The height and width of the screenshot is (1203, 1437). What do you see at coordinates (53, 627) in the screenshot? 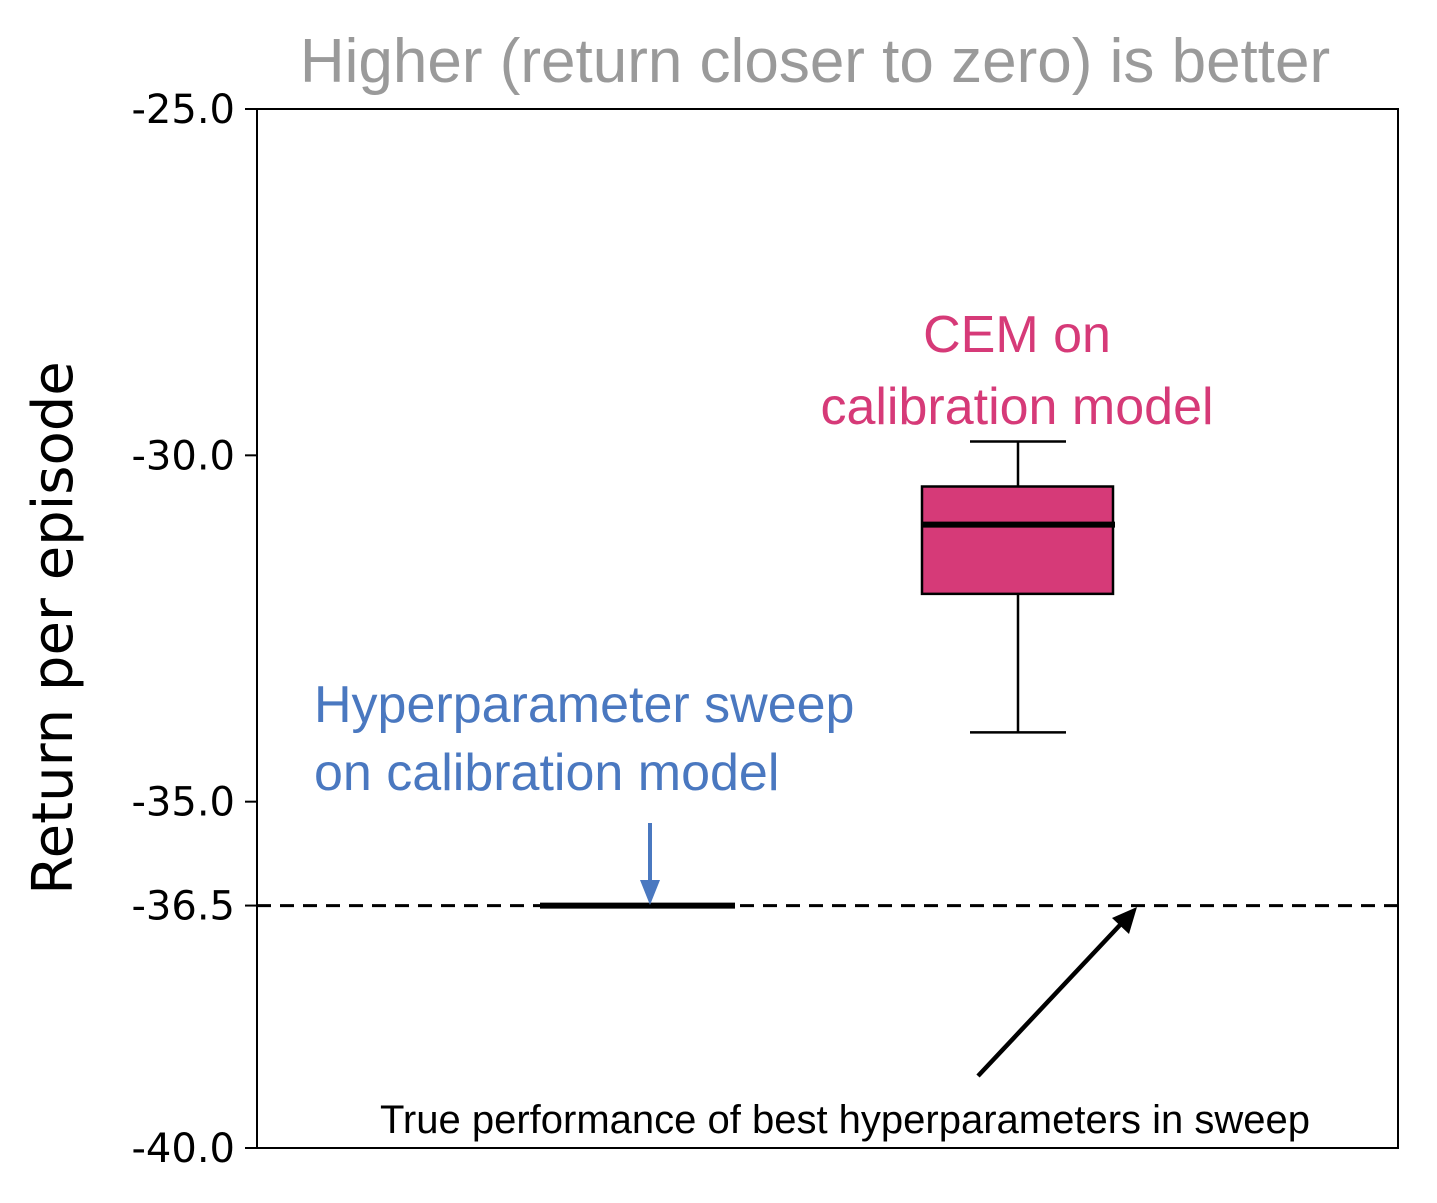
I see `y-axis-label: Return per episode` at bounding box center [53, 627].